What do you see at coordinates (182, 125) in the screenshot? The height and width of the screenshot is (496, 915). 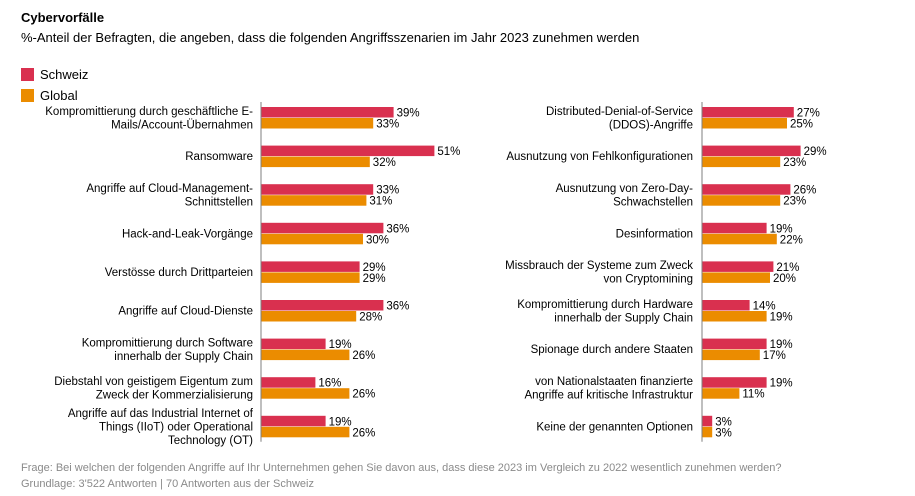 I see `category-label: Mails/Account-Übernahmen` at bounding box center [182, 125].